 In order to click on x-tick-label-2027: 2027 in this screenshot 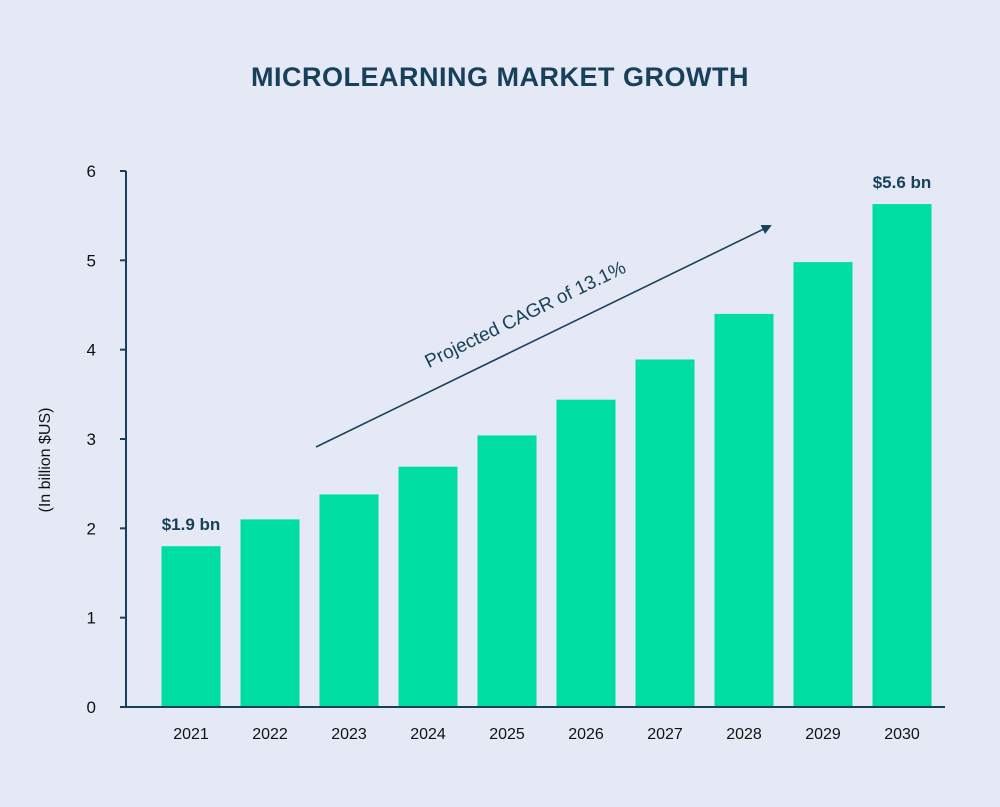, I will do `click(665, 734)`.